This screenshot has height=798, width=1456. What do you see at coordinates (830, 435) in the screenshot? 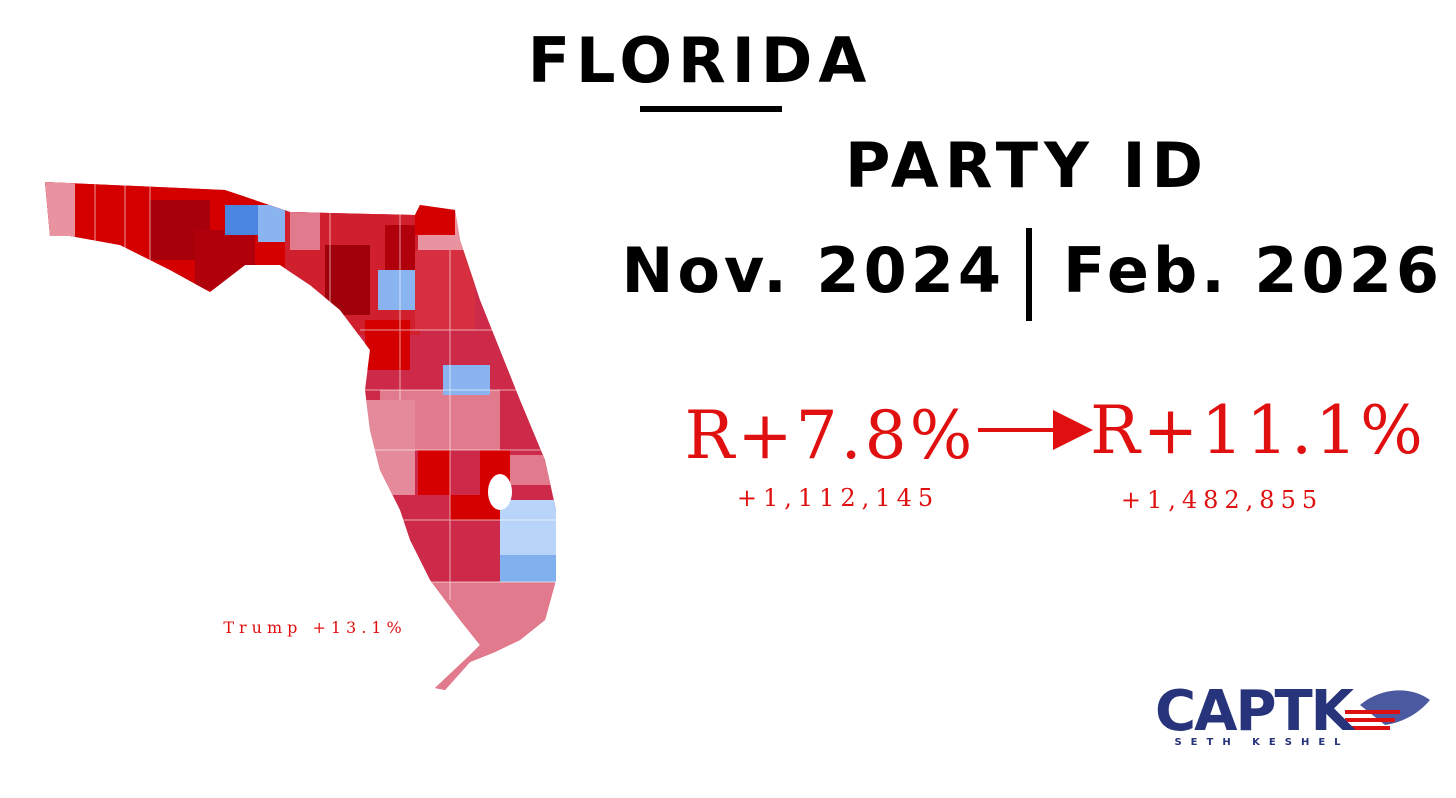
I see `margin-before: R+7.8%` at bounding box center [830, 435].